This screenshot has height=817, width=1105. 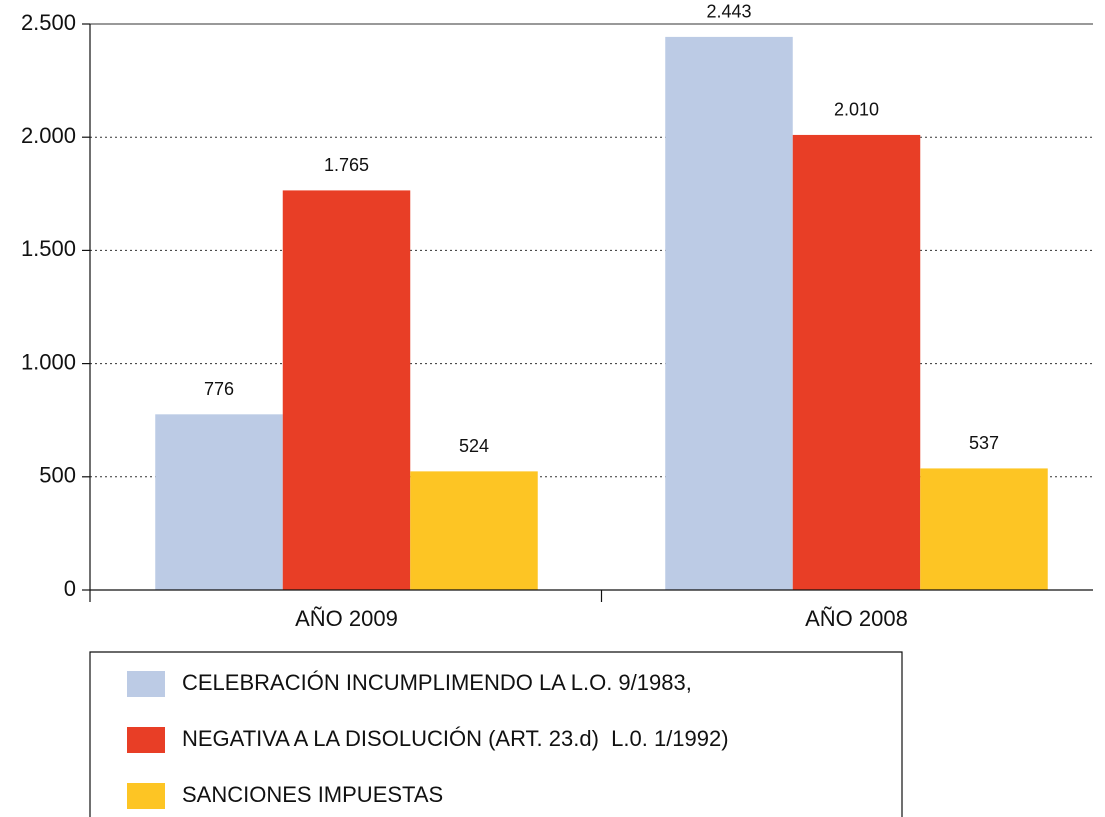 I want to click on y-tick-label: 500, so click(x=57, y=475).